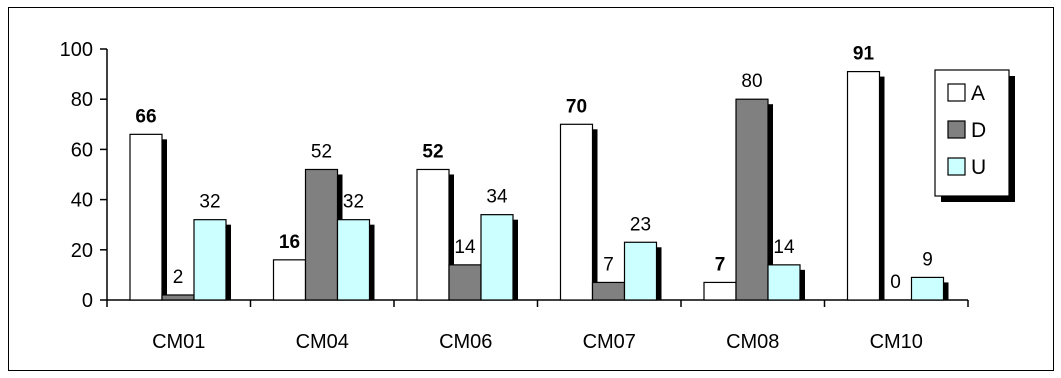 Image resolution: width=1061 pixels, height=378 pixels. What do you see at coordinates (76, 50) in the screenshot?
I see `y-tick-label: 100` at bounding box center [76, 50].